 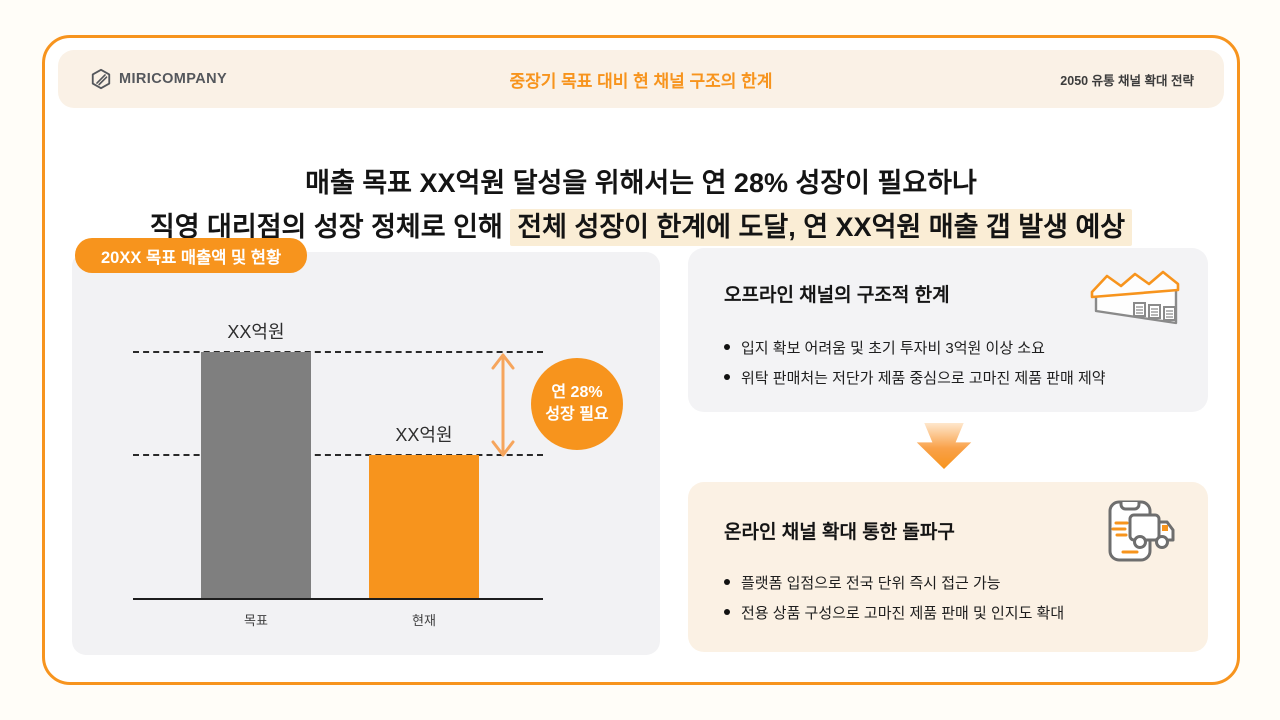 What do you see at coordinates (577, 414) in the screenshot?
I see `growth-line2: 성장 필요` at bounding box center [577, 414].